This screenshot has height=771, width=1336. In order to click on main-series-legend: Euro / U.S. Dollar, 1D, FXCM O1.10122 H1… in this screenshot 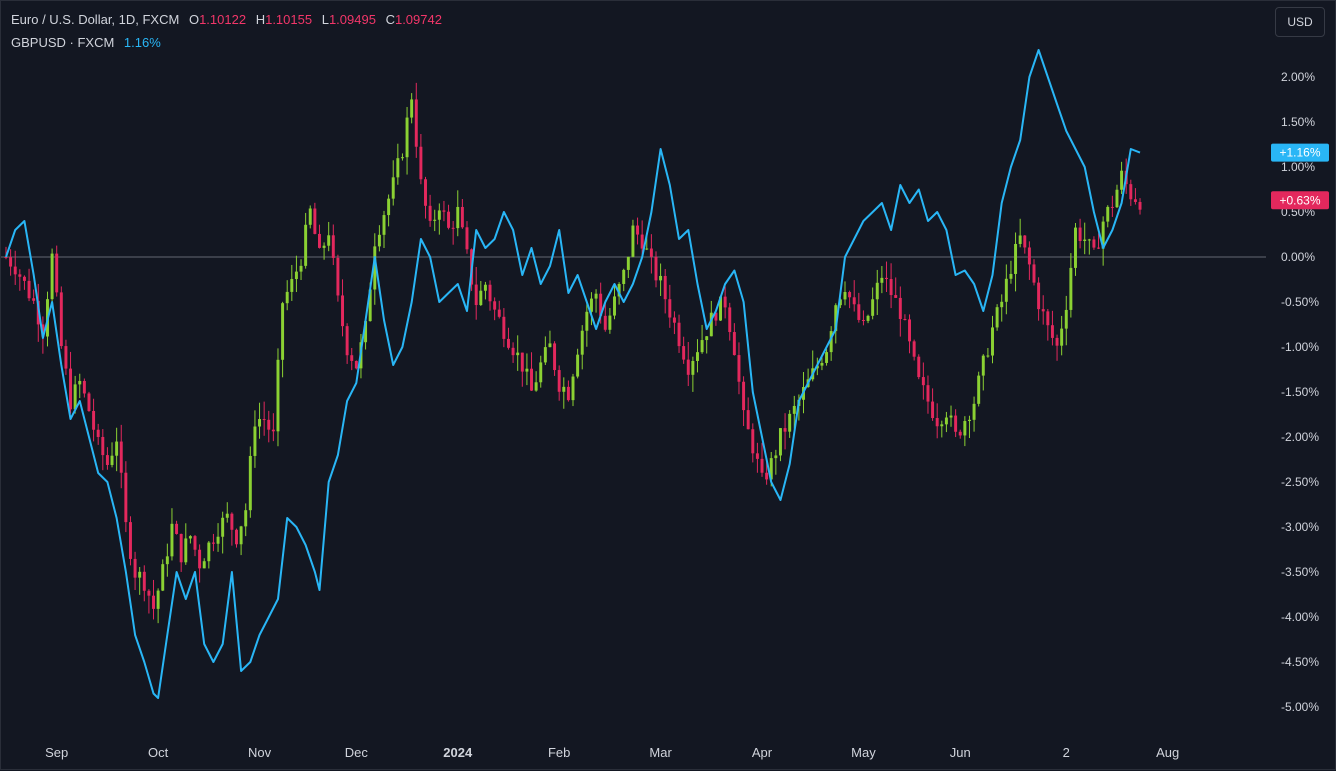, I will do `click(226, 19)`.